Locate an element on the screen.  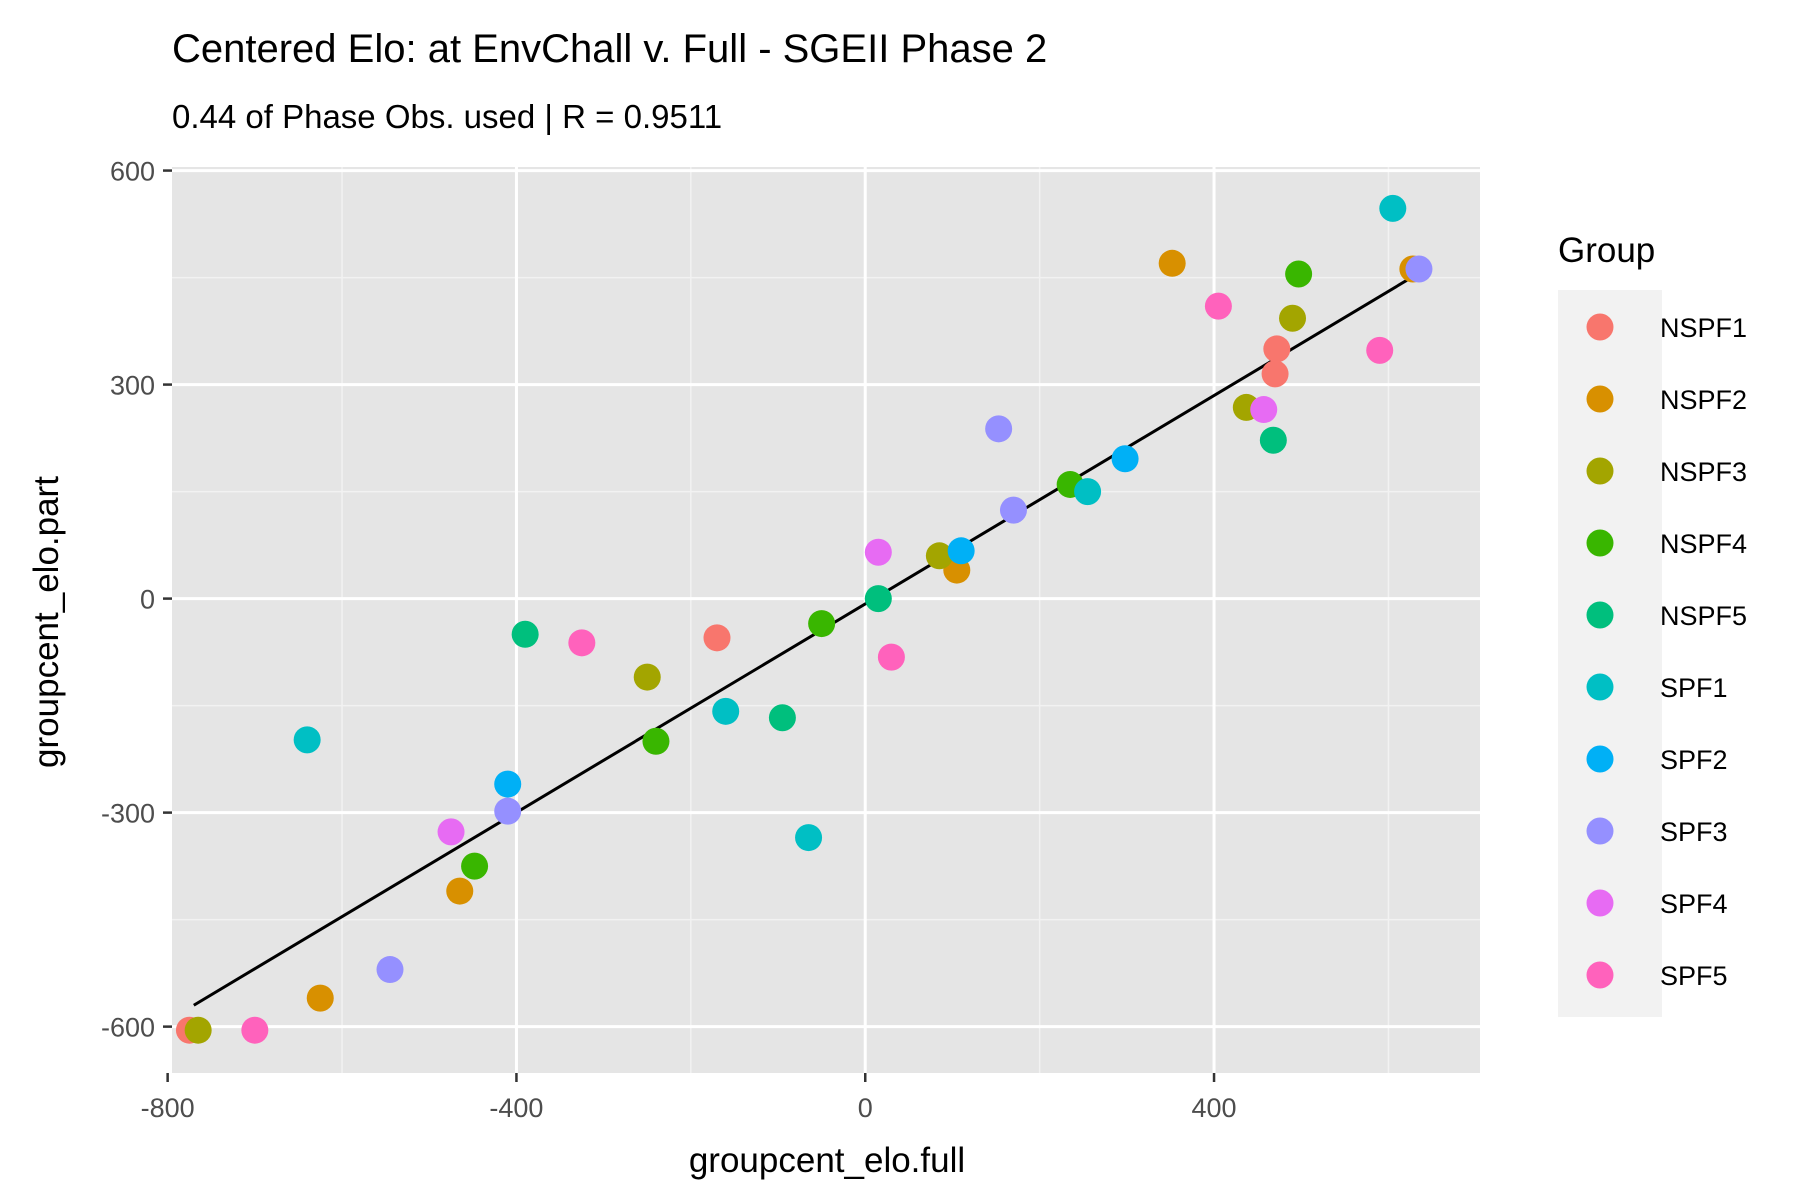
y-tick-label: -300 is located at coordinates (128, 814).